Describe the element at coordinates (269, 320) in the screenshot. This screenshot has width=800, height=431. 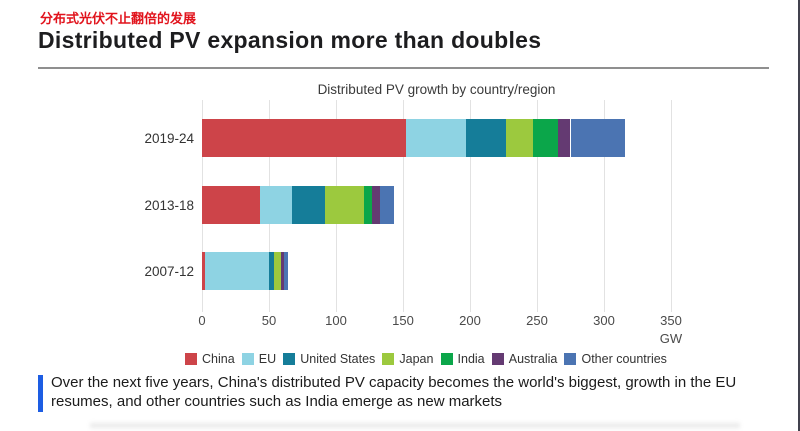
I see `x-tick-label-50: 50` at that location.